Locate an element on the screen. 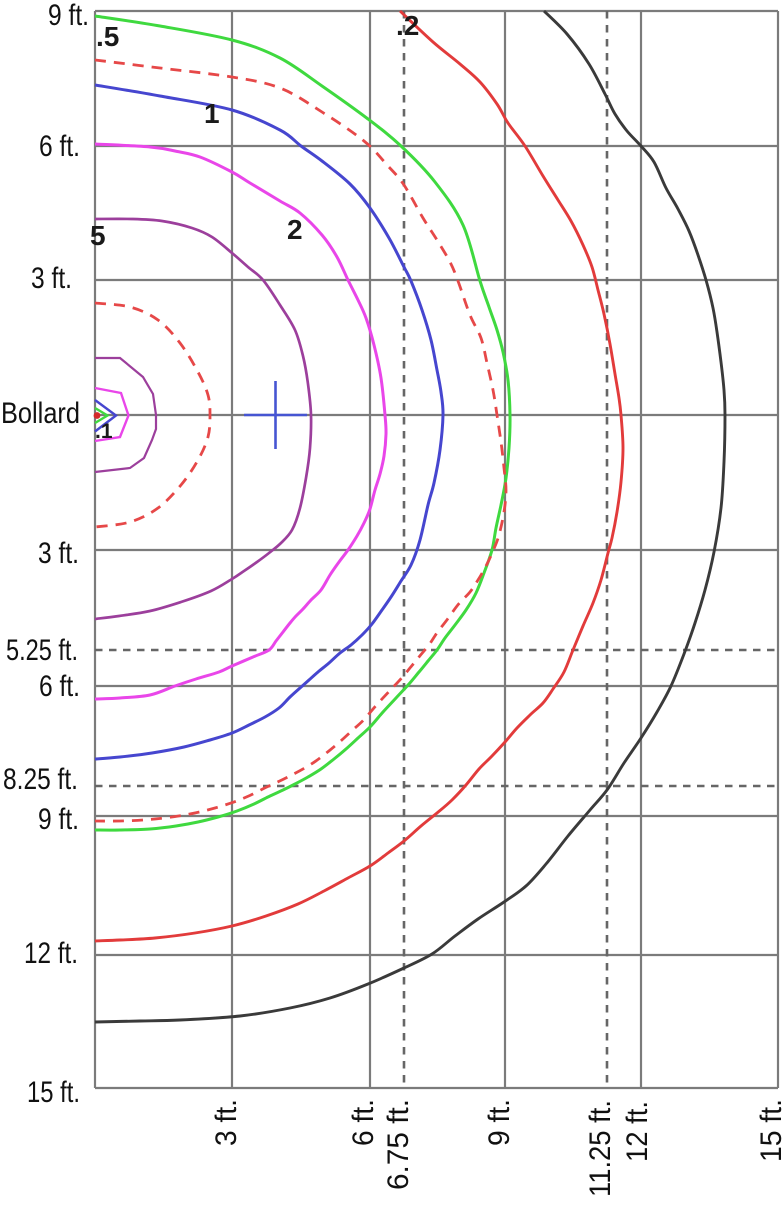  svg-text: 11.25 ft. is located at coordinates (600, 1148).